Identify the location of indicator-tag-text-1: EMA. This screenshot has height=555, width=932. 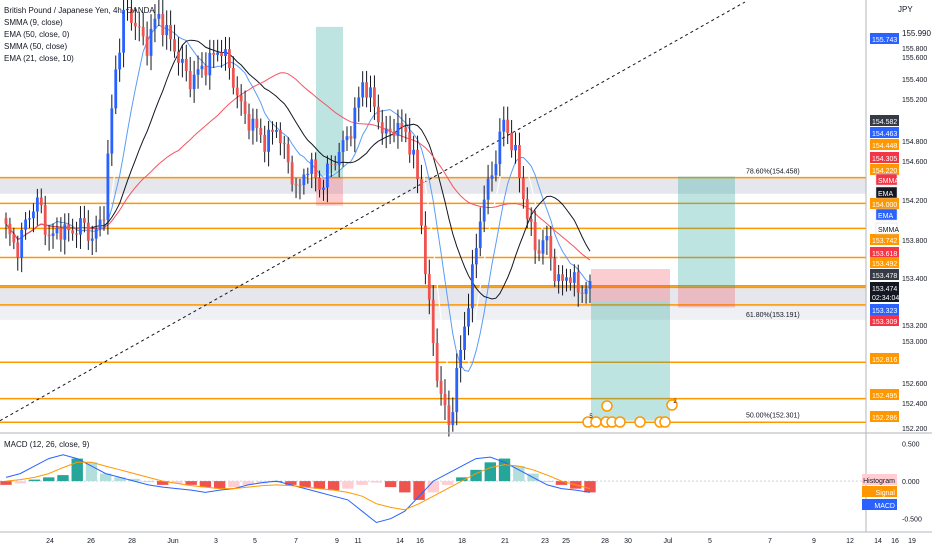
(886, 194).